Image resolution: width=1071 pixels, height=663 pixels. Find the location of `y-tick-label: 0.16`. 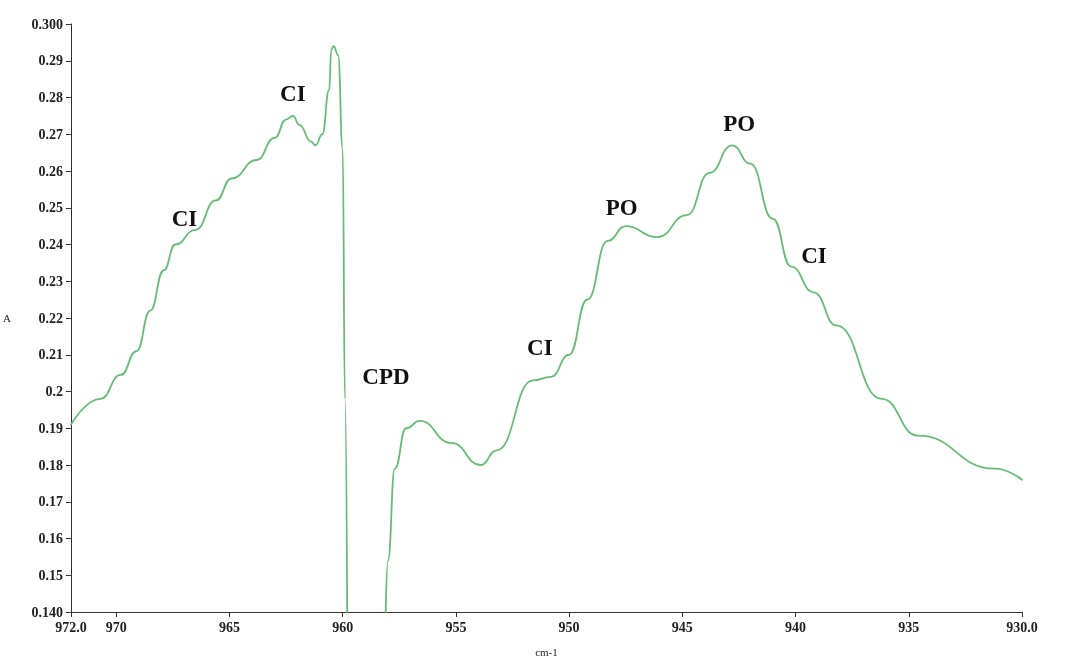

y-tick-label: 0.16 is located at coordinates (50, 538).